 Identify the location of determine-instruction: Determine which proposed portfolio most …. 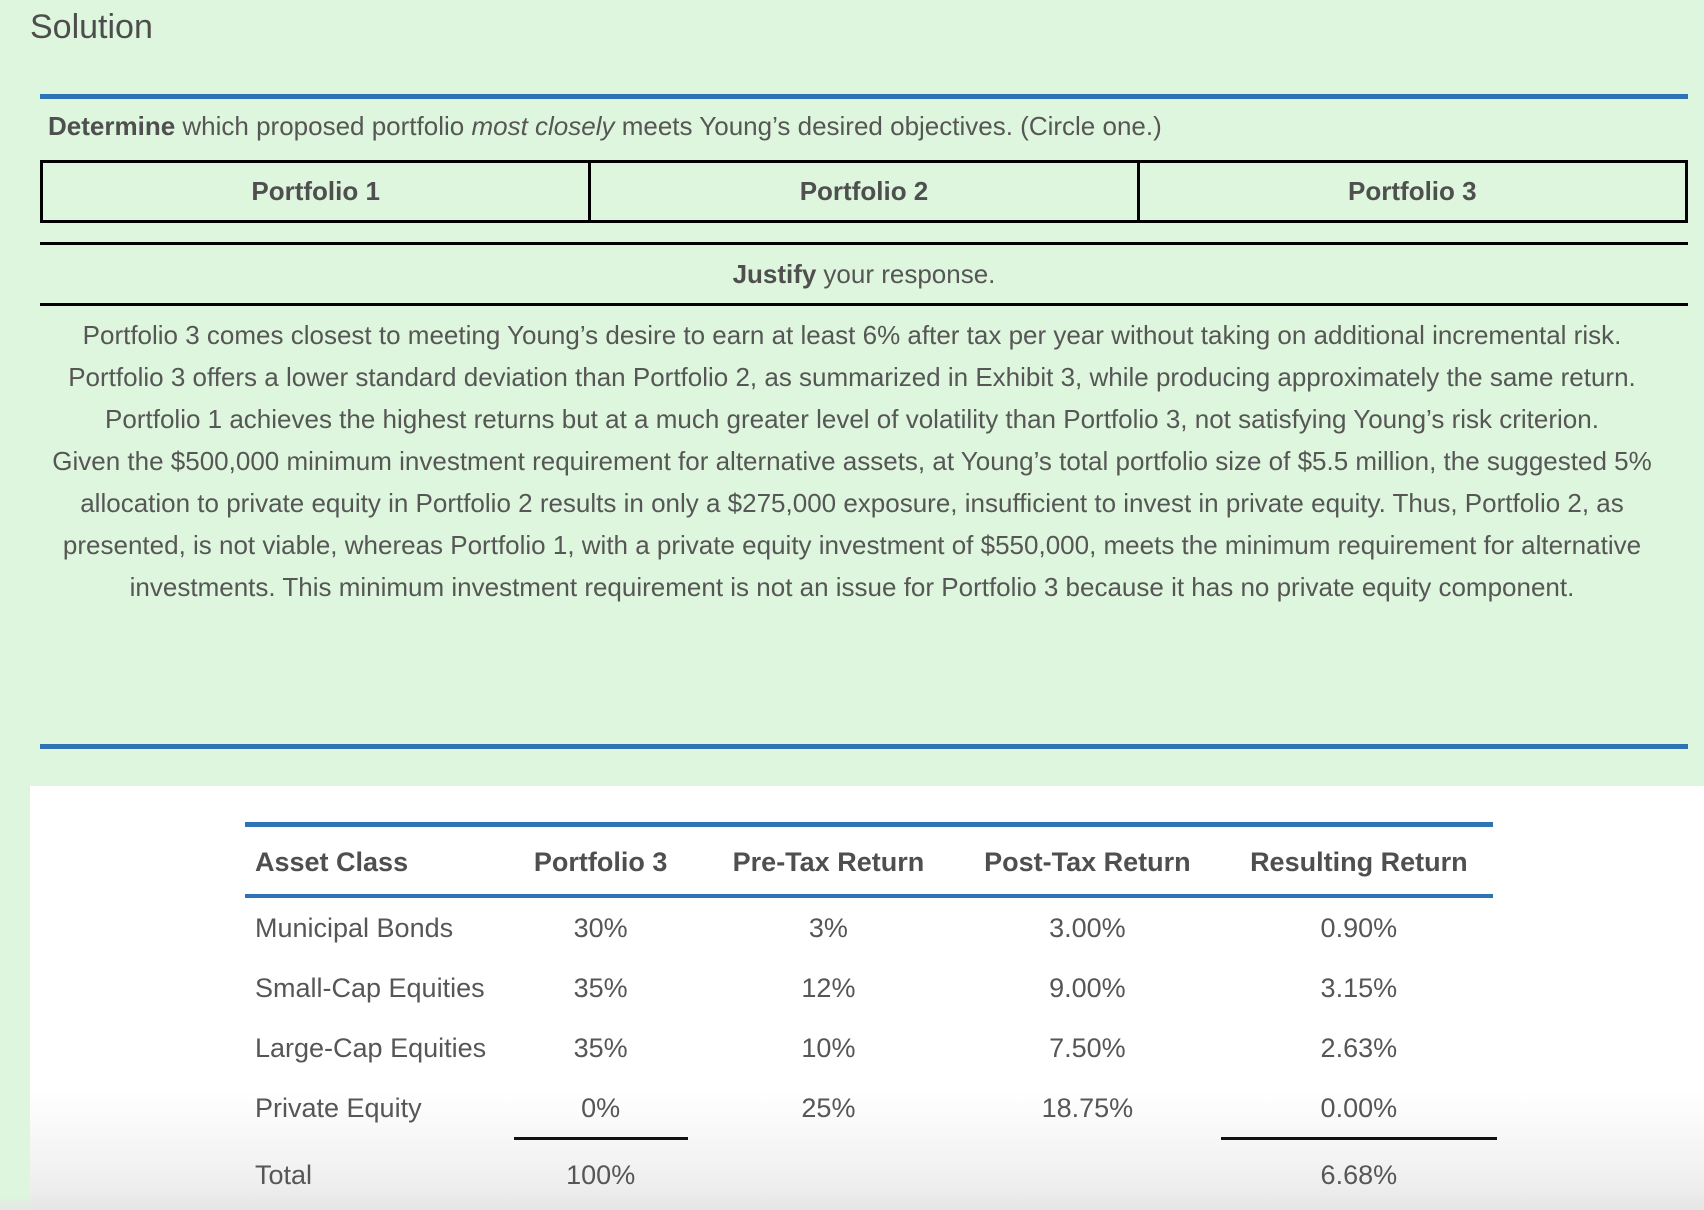
(856, 126).